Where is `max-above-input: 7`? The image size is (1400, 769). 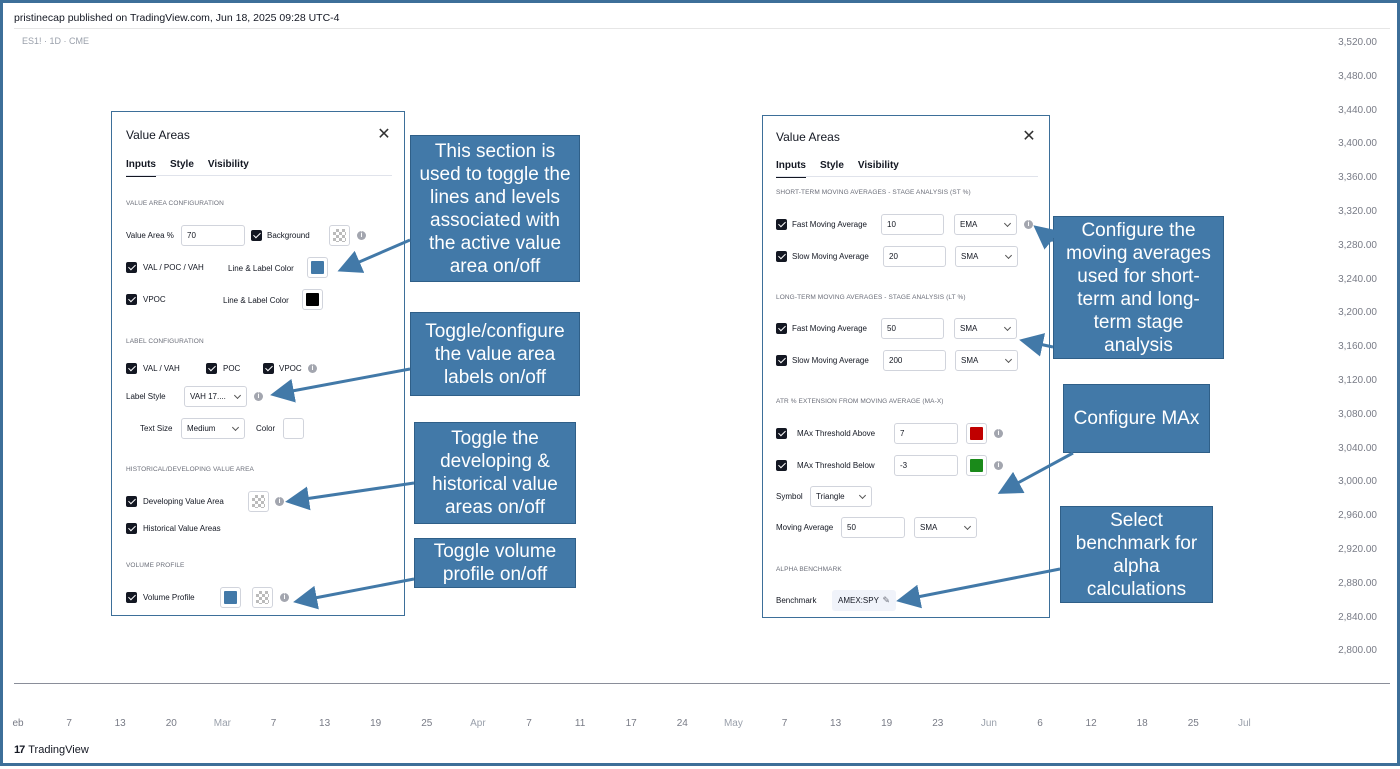 max-above-input: 7 is located at coordinates (926, 433).